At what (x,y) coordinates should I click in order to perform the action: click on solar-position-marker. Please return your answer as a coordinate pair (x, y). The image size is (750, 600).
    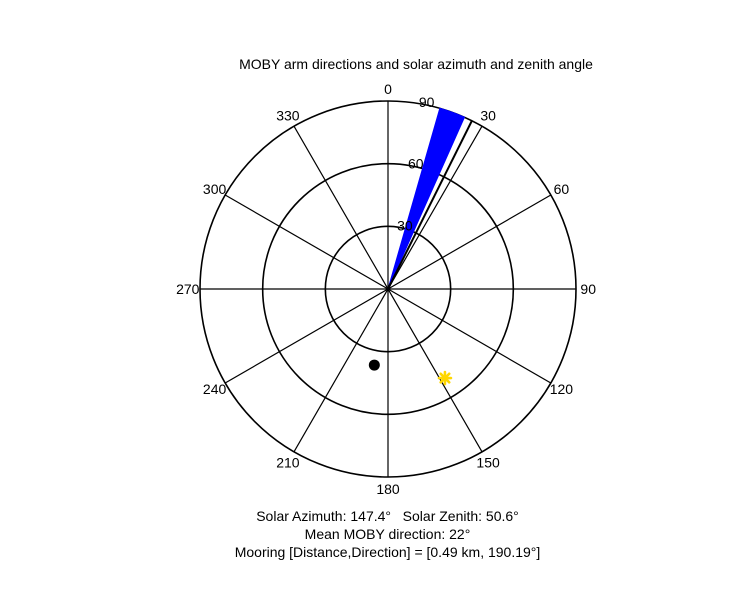
    Looking at the image, I should click on (445, 378).